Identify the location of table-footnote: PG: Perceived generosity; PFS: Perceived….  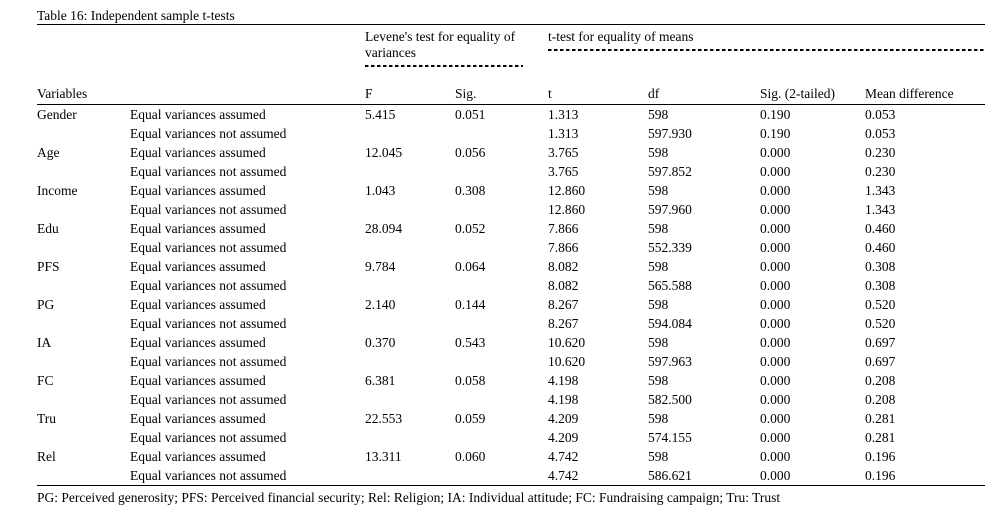
(409, 497).